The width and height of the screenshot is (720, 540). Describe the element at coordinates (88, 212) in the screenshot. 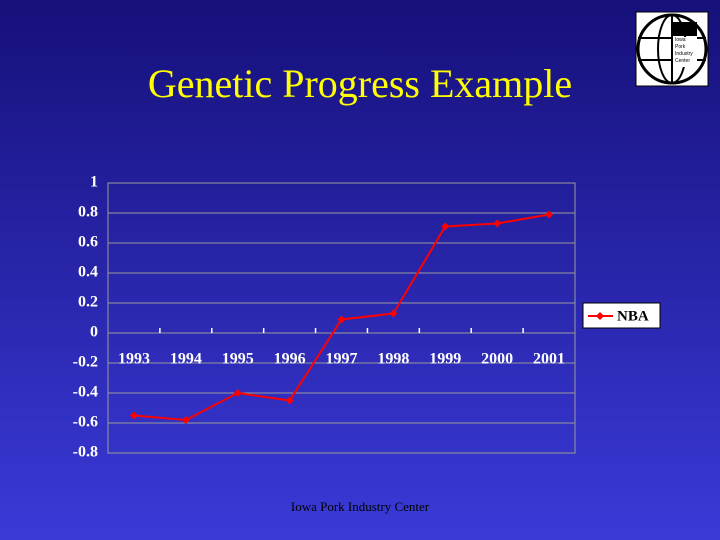

I see `y-tick-label: 0.8` at that location.